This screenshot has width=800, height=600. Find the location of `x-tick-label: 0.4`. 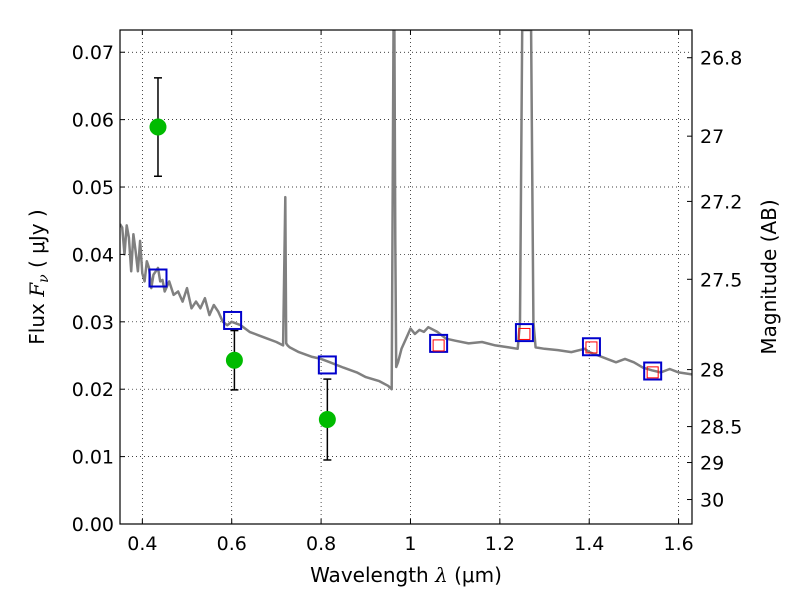

x-tick-label: 0.4 is located at coordinates (142, 544).